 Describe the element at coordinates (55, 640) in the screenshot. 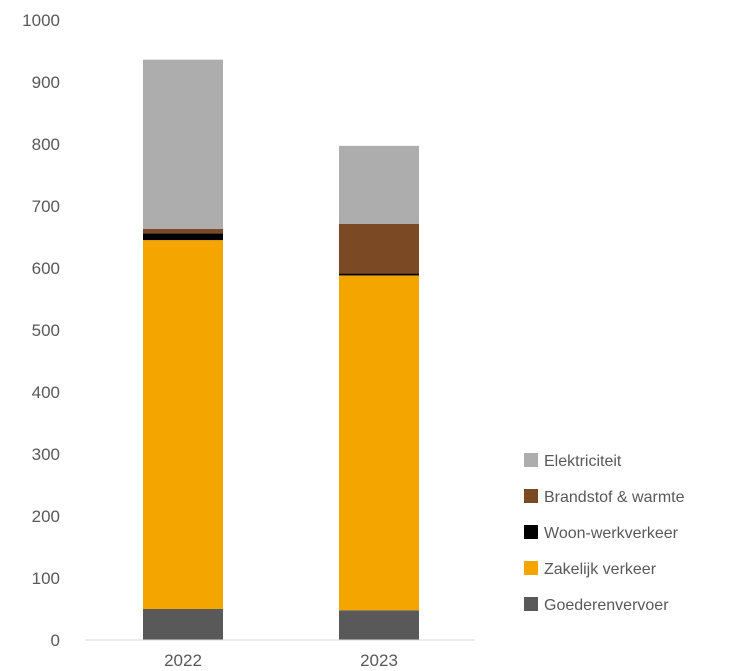

I see `y-tick-label: 0` at that location.